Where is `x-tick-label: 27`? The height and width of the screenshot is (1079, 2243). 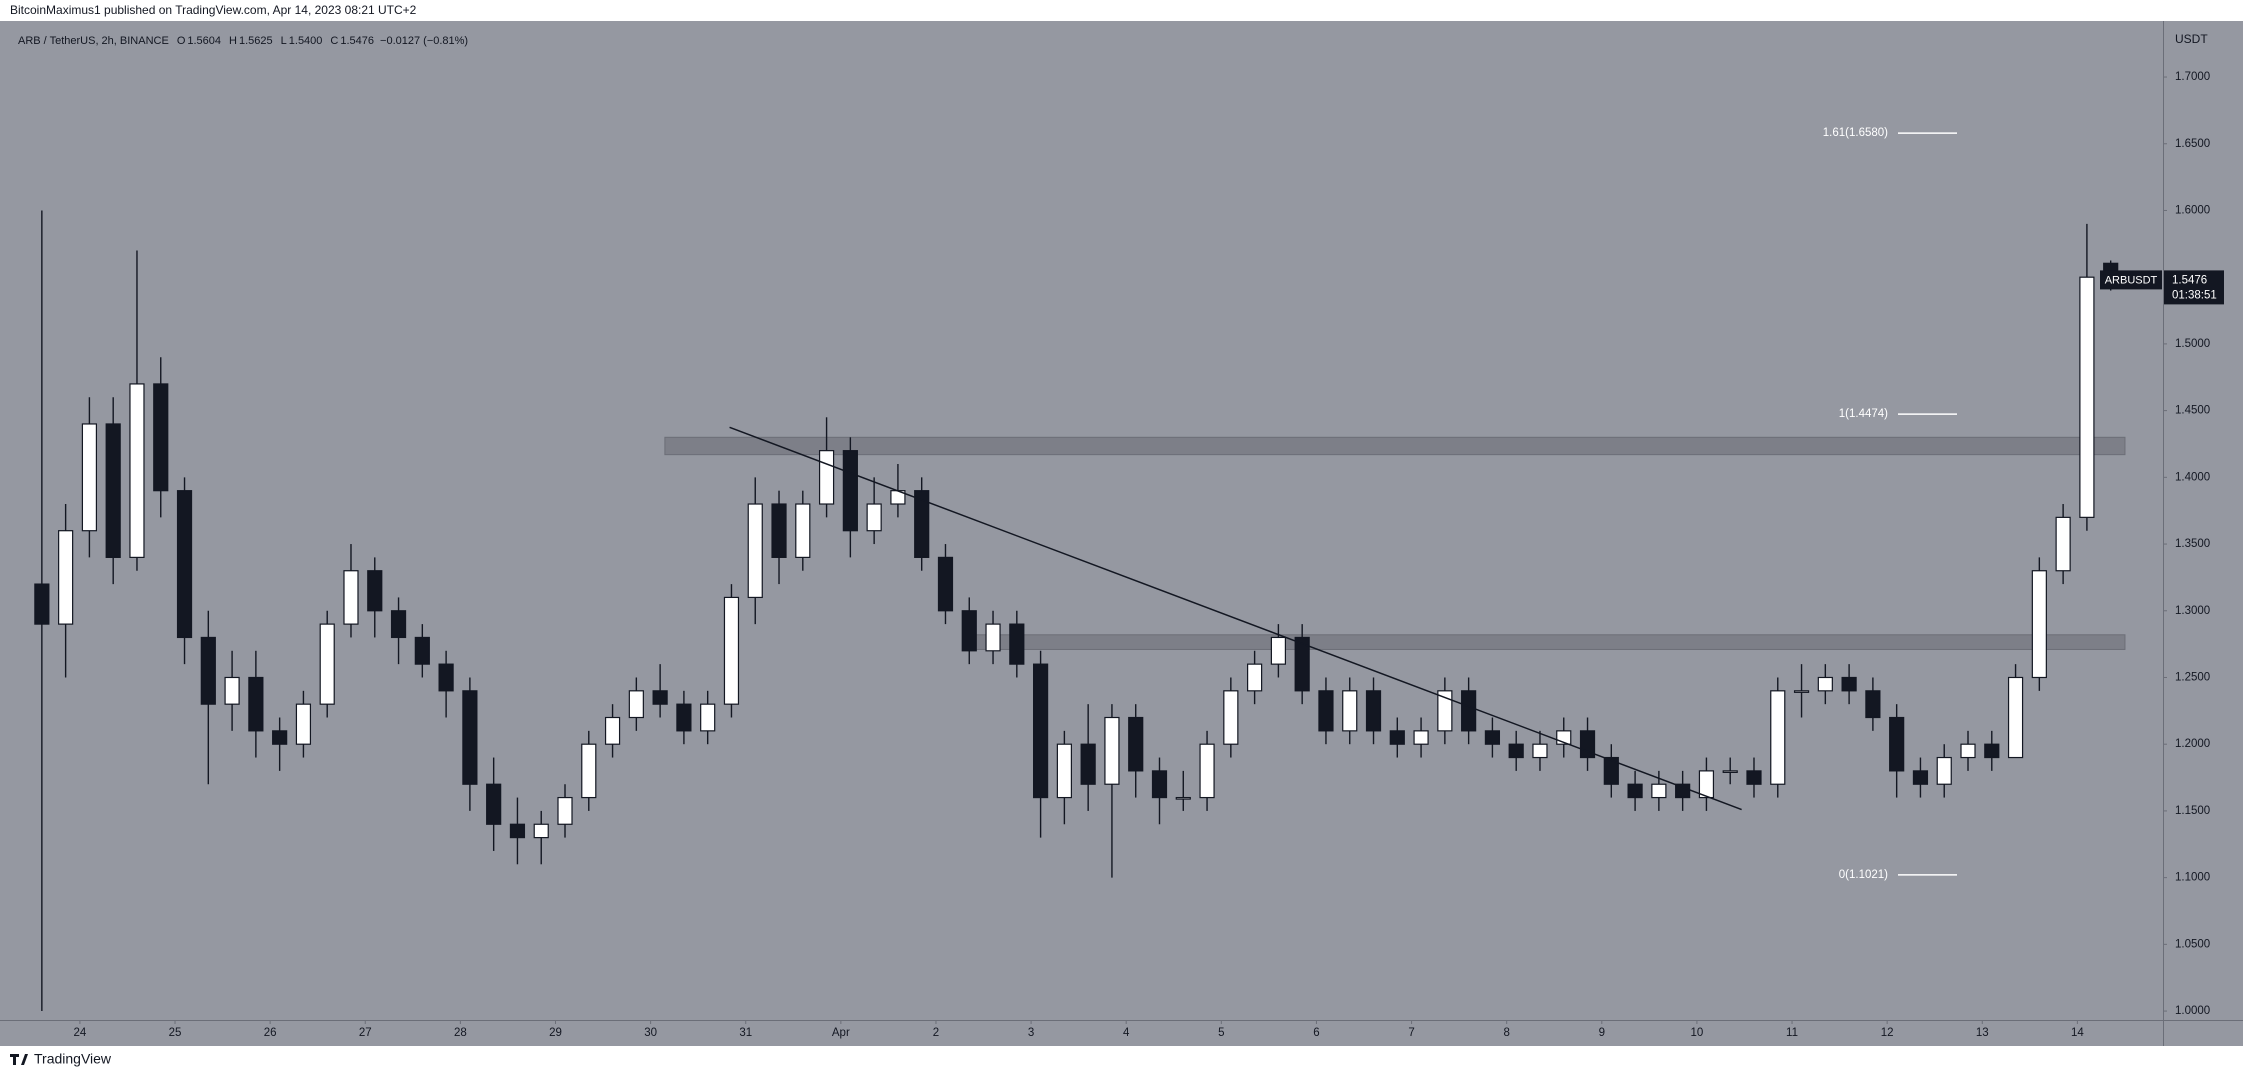 x-tick-label: 27 is located at coordinates (365, 1033).